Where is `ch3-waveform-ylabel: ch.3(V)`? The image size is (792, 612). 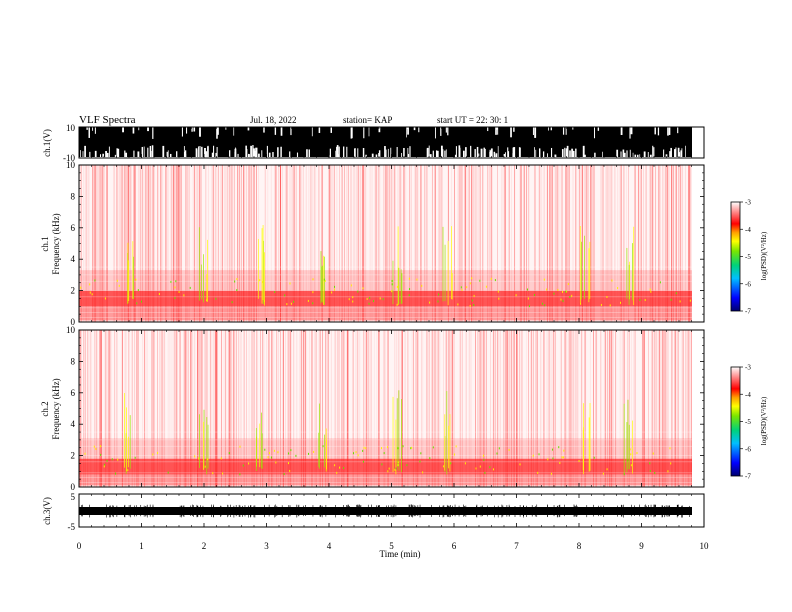 ch3-waveform-ylabel: ch.3(V) is located at coordinates (47, 511).